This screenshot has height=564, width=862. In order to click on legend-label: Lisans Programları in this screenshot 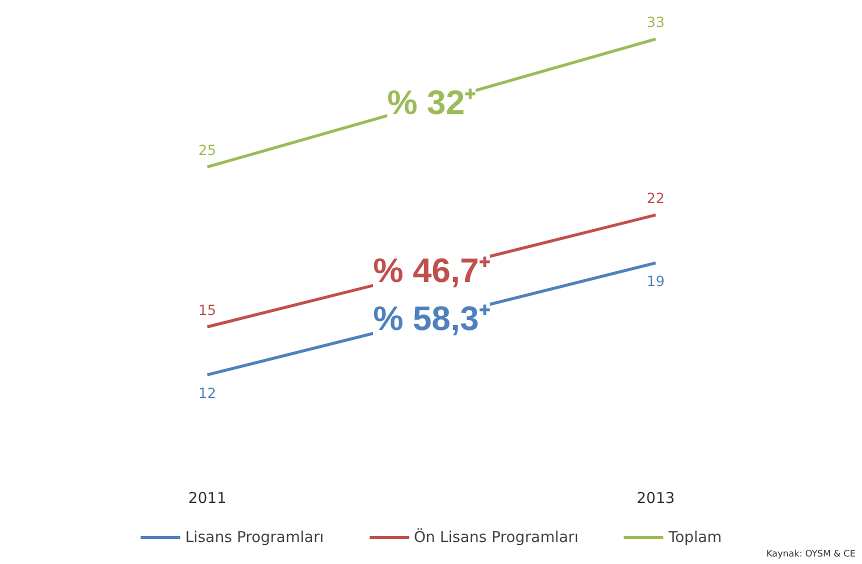, I will do `click(254, 537)`.